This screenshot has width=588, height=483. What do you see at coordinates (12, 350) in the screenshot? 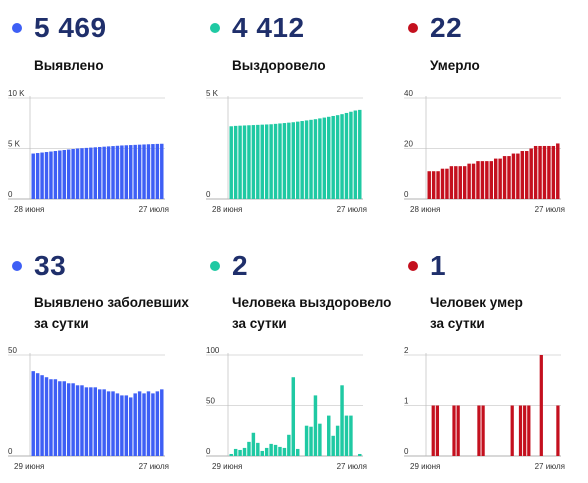
I see `y-tick-label: 50` at bounding box center [12, 350].